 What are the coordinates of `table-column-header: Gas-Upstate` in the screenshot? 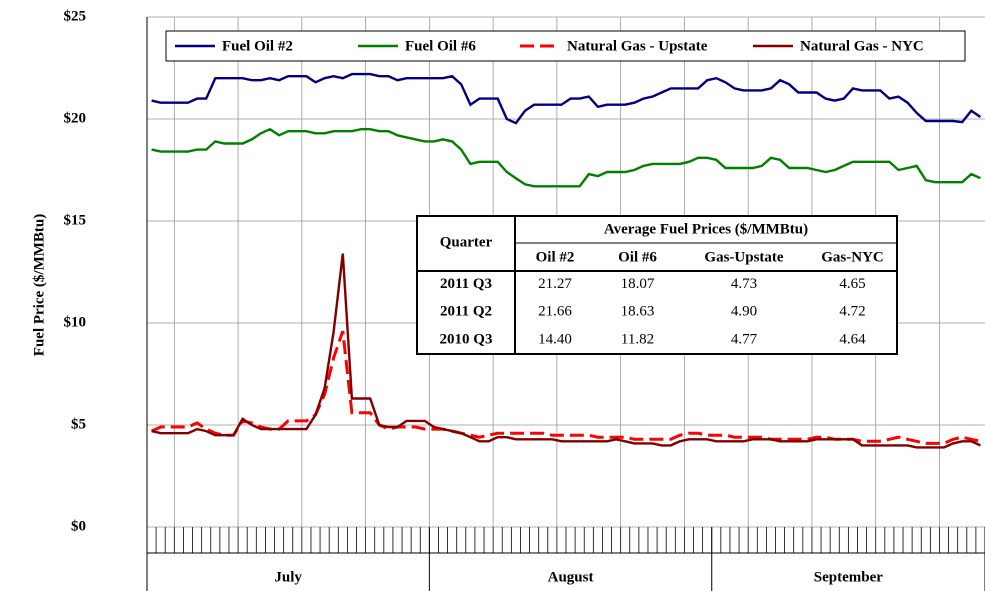 It's located at (744, 257).